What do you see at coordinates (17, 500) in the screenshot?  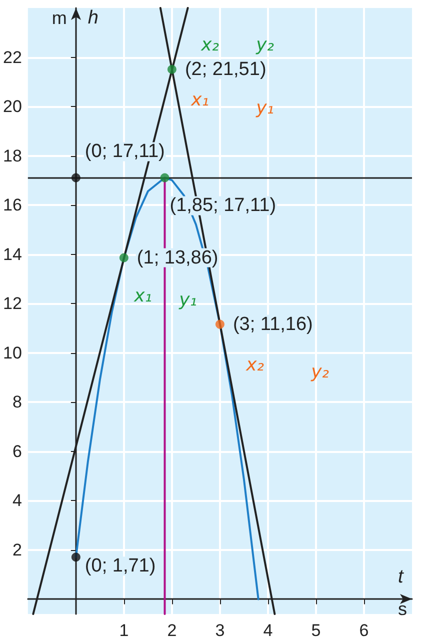 I see `y-tick-label: 4` at bounding box center [17, 500].